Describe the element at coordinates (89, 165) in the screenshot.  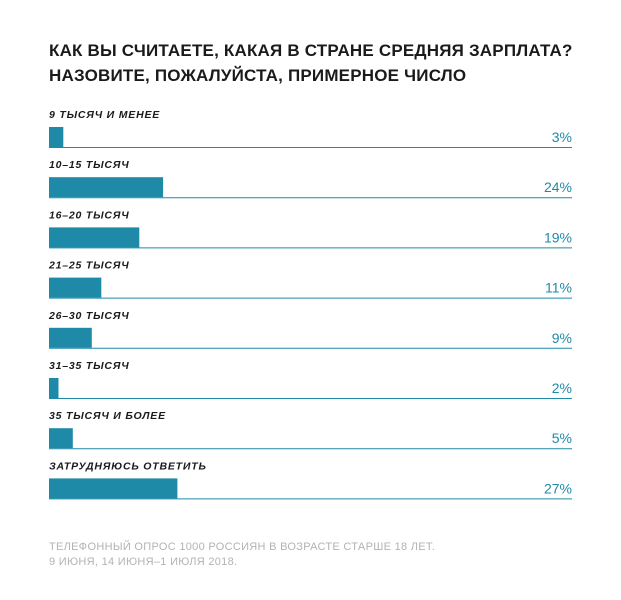
I see `category-label: 10–15 ТЫСЯЧ` at that location.